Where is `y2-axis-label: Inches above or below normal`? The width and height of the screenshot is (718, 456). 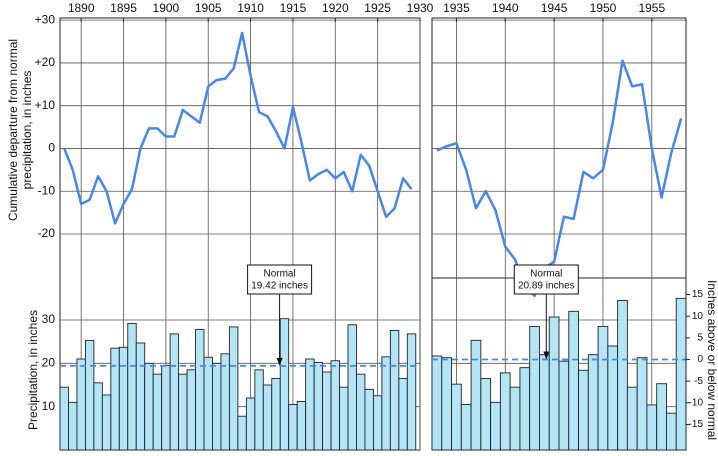 y2-axis-label: Inches above or below normal is located at coordinates (711, 360).